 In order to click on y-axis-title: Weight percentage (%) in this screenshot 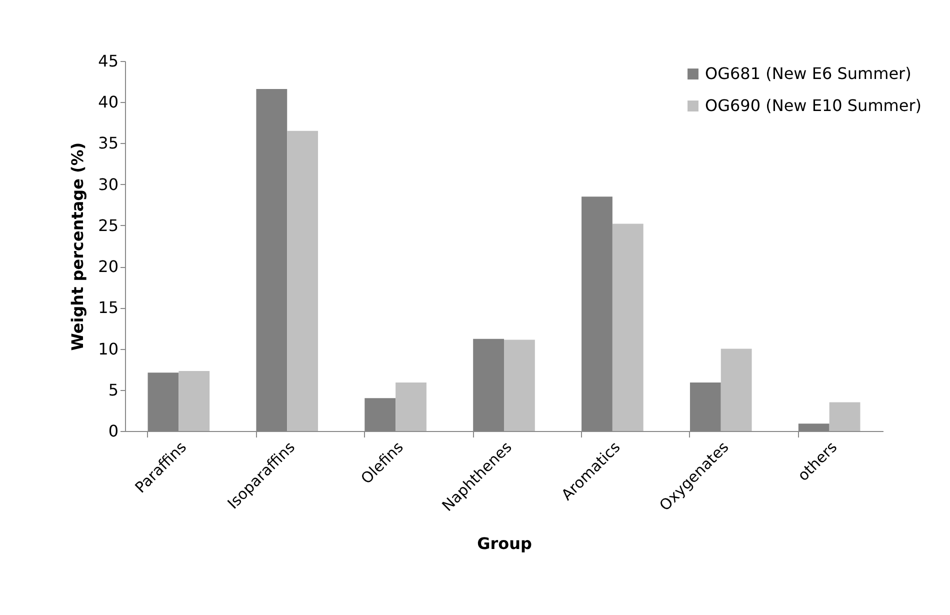, I will do `click(78, 246)`.